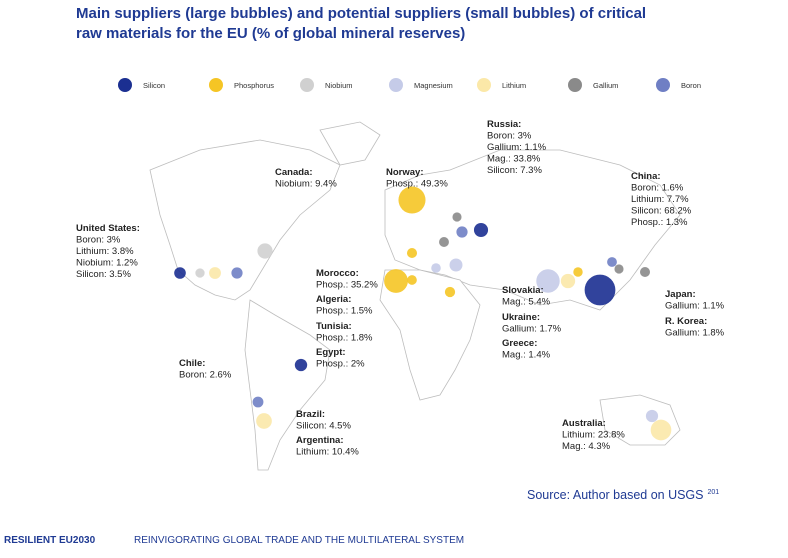 This screenshot has height=558, width=788. I want to click on source: Source: Author based on USGS 201, so click(623, 495).